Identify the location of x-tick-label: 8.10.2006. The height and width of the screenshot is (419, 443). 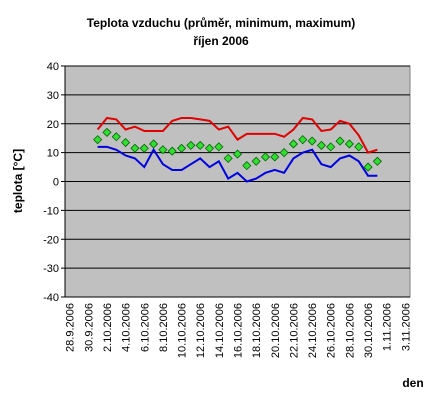
(164, 327).